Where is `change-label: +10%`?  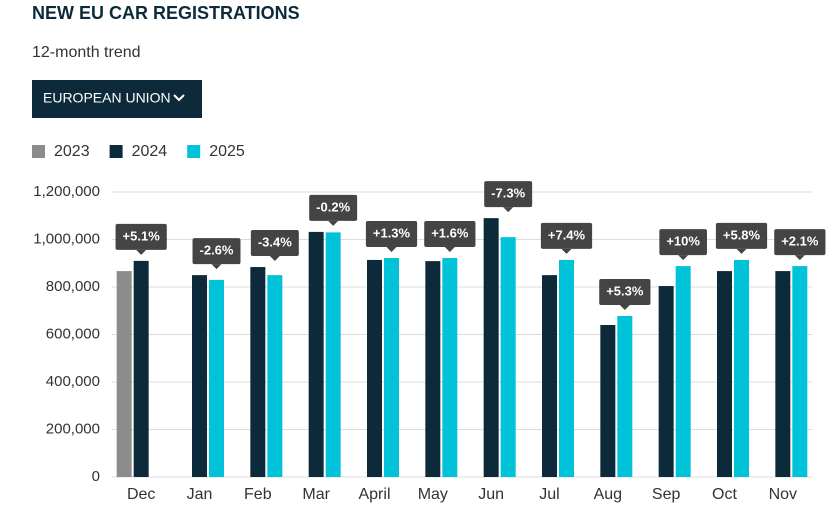 change-label: +10% is located at coordinates (683, 241).